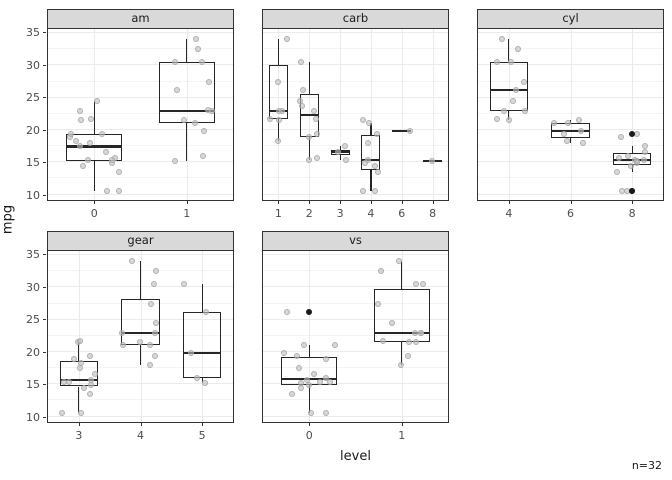  I want to click on facet-strip-am: am, so click(140, 19).